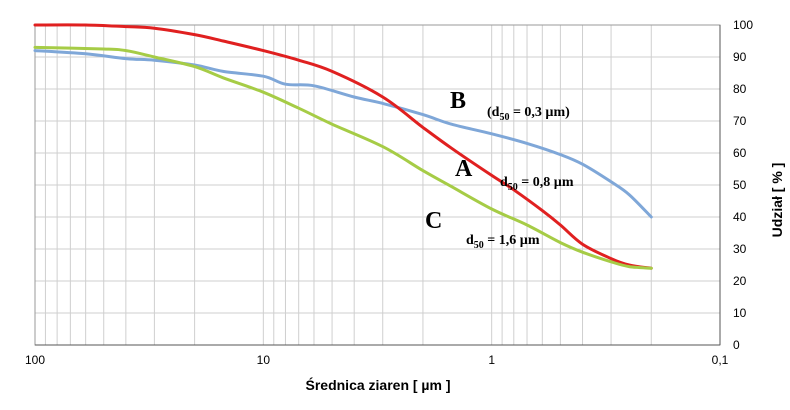 Image resolution: width=790 pixels, height=410 pixels. I want to click on y-tick-label: 90, so click(740, 57).